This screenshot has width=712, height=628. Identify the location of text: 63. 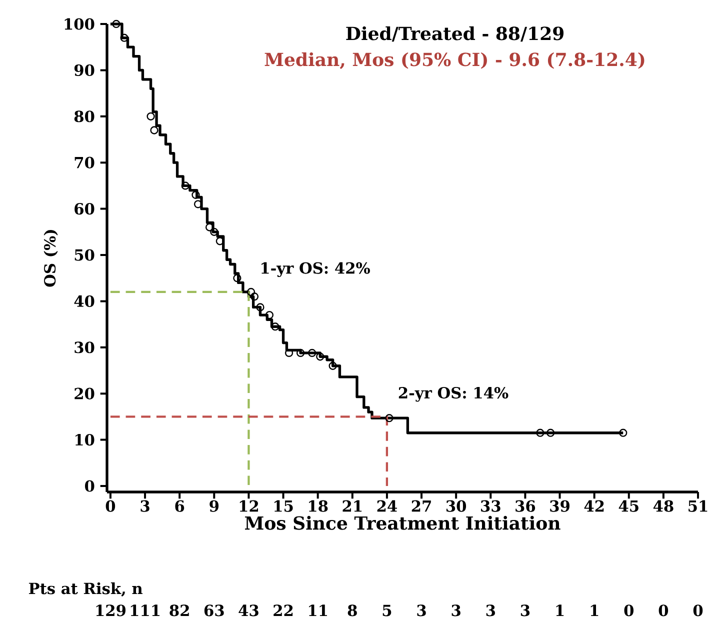
(214, 610).